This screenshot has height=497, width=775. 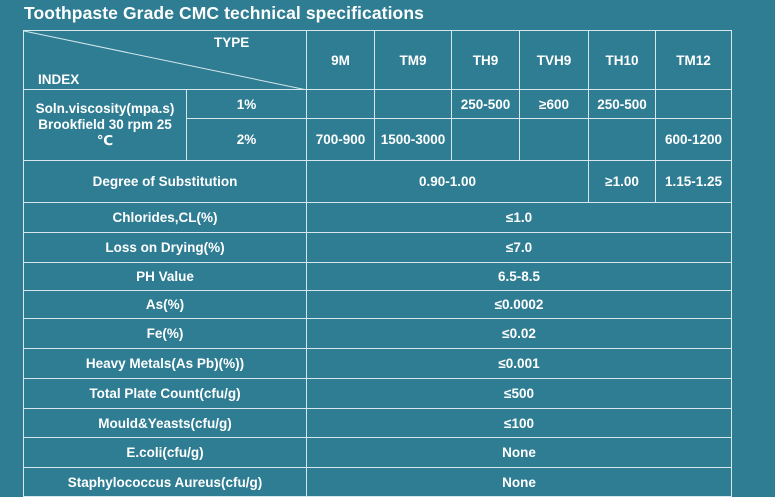 I want to click on viscosity-2-th10, so click(x=622, y=139).